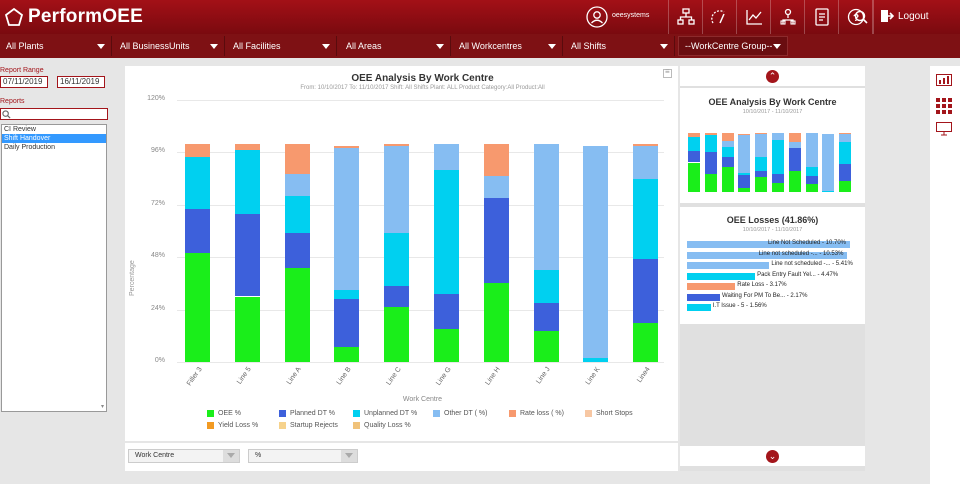 This screenshot has width=960, height=484. I want to click on gauge-button, so click(719, 17).